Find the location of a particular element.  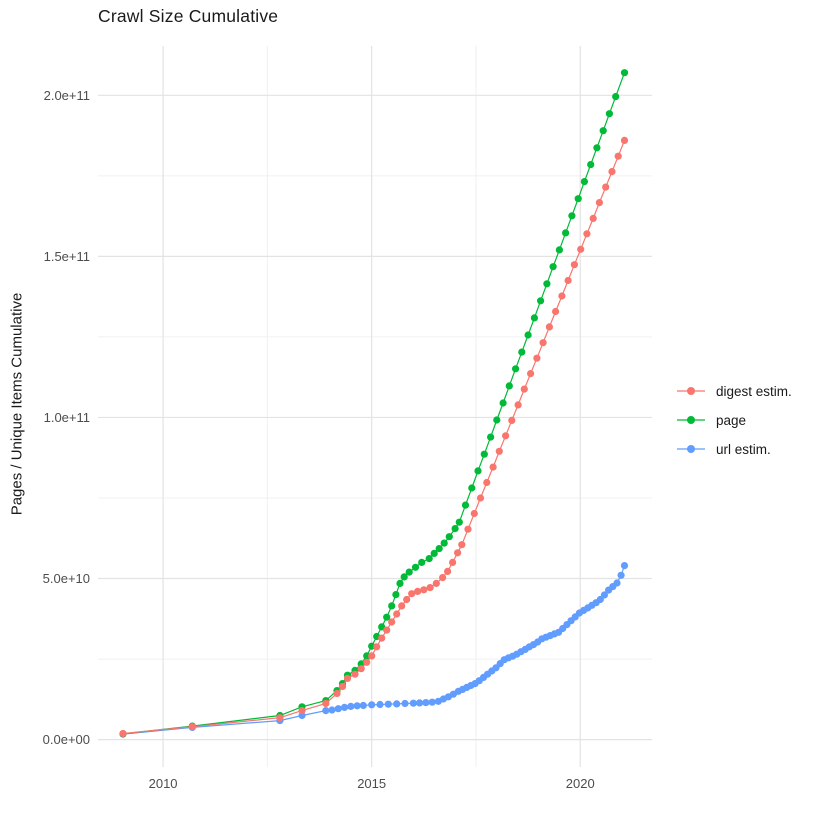

legend-item-url-estim: url estim. is located at coordinates (734, 449).